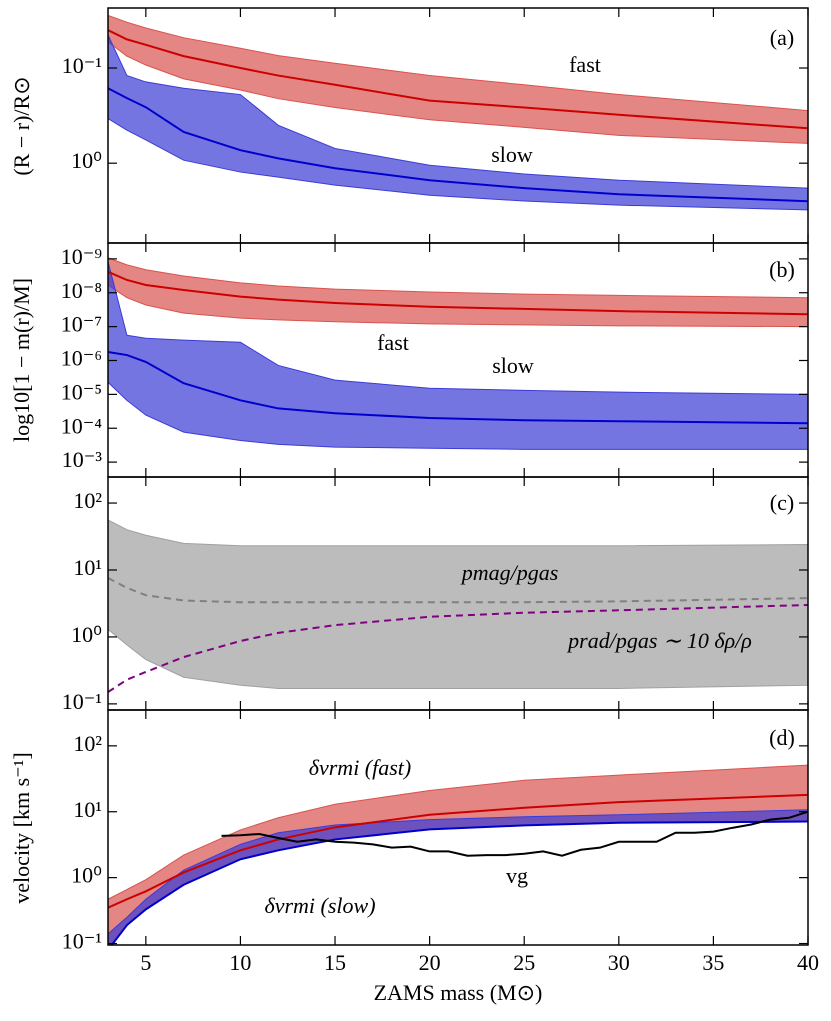  What do you see at coordinates (517, 875) in the screenshot?
I see `series-label: vg` at bounding box center [517, 875].